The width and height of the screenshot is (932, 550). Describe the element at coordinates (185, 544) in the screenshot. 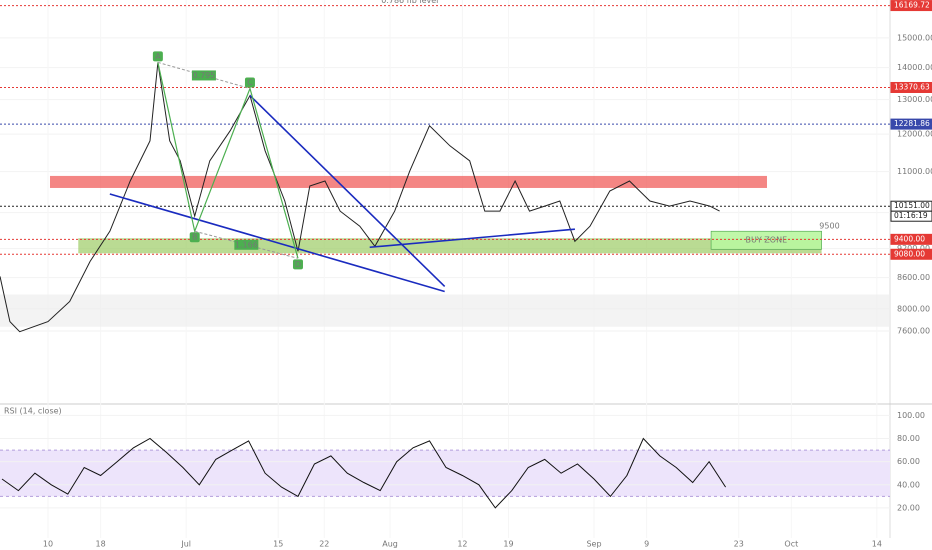

I see `x-tick-label: Jul` at that location.